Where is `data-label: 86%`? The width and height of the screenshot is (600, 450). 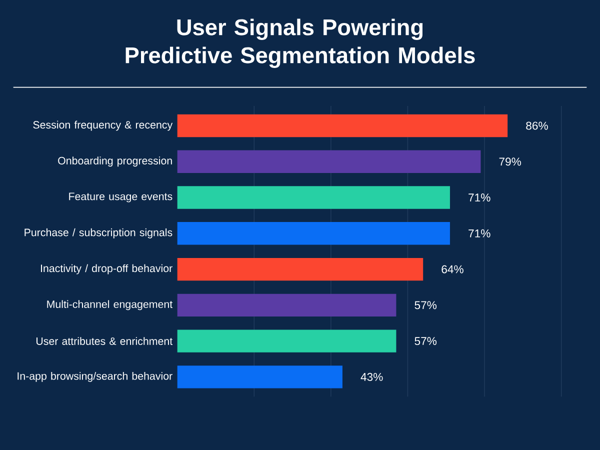
data-label: 86% is located at coordinates (537, 126).